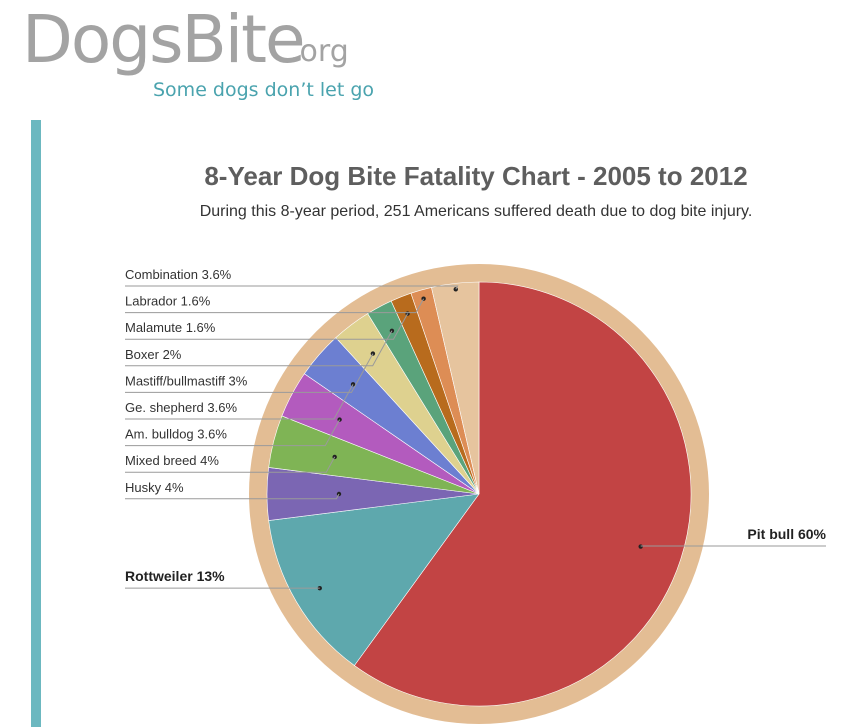 The image size is (843, 727). Describe the element at coordinates (319, 51) in the screenshot. I see `logo-suffix: .org` at that location.